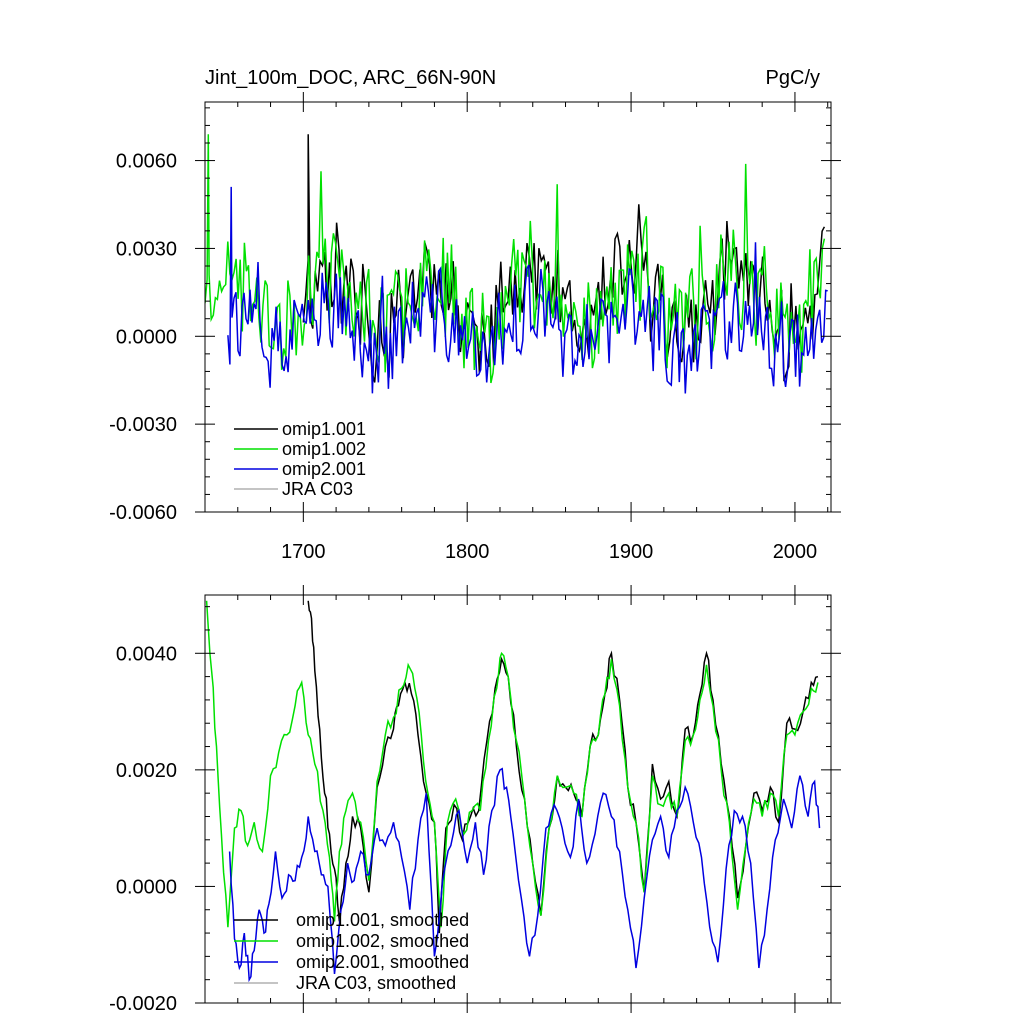 This screenshot has width=1024, height=1024. What do you see at coordinates (143, 513) in the screenshot?
I see `y-tick-label: -0.0060` at bounding box center [143, 513].